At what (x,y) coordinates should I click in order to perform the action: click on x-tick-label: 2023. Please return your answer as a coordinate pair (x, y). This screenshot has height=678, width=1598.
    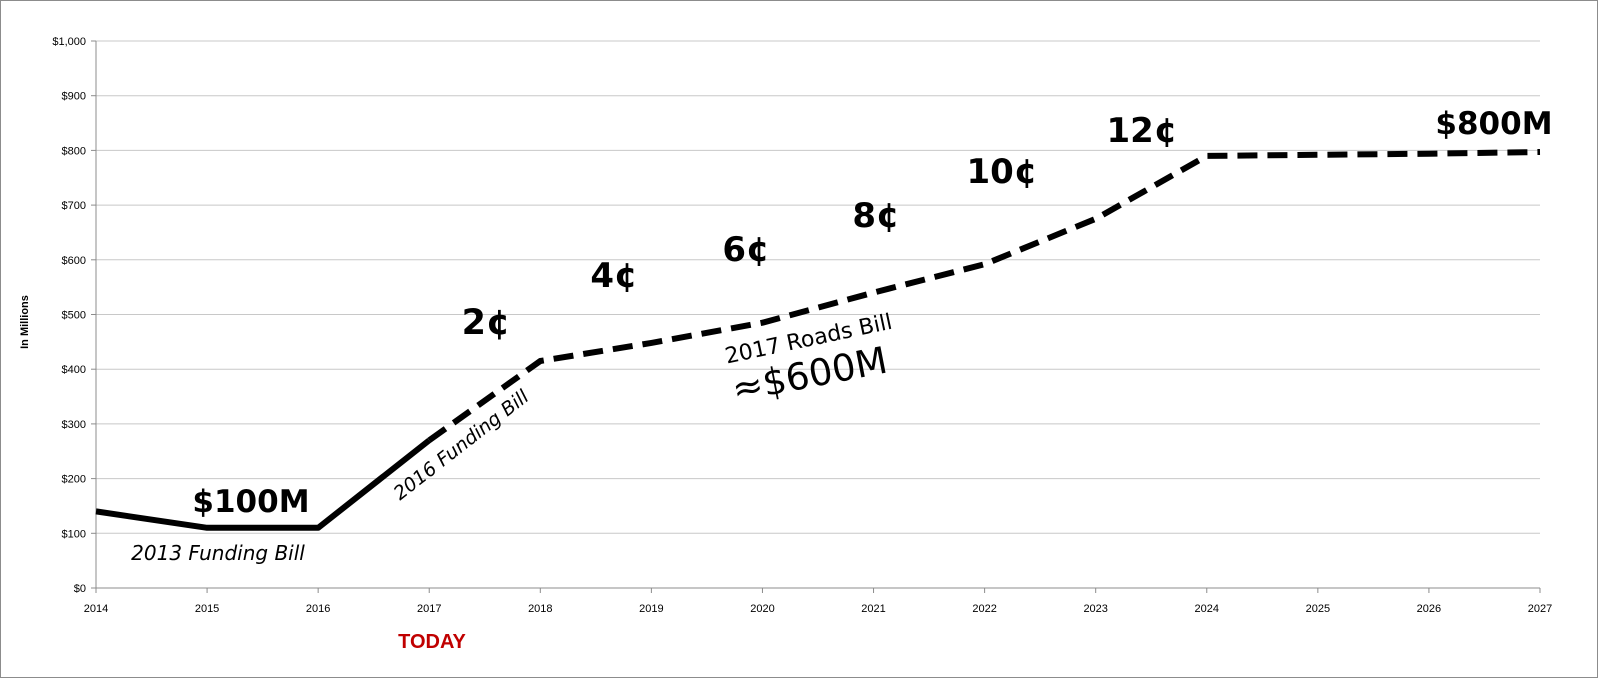
    Looking at the image, I should click on (1095, 609).